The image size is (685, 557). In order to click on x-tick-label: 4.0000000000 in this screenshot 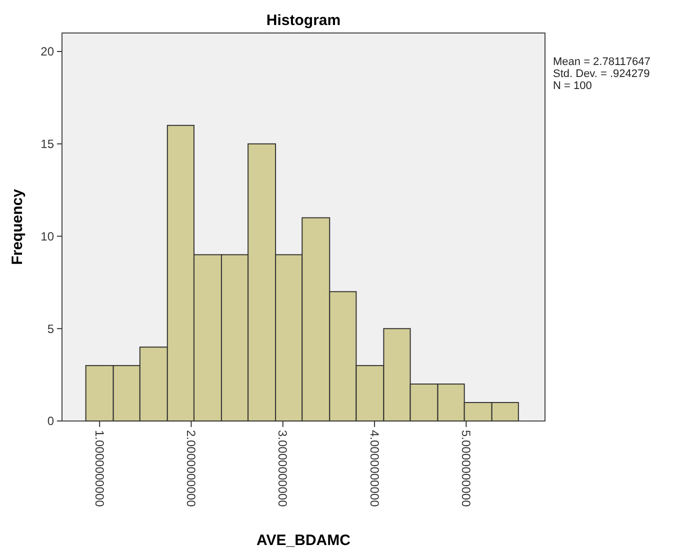, I will do `click(374, 469)`.